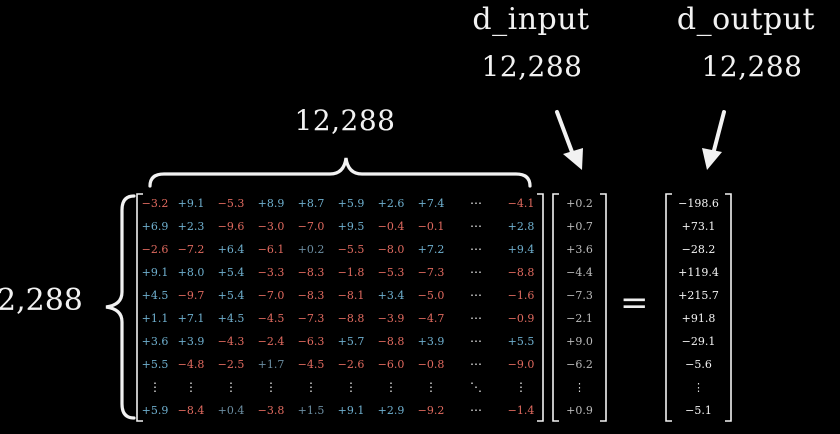 The image size is (840, 434). What do you see at coordinates (698, 249) in the screenshot?
I see `output-vector-entry: −28.2` at bounding box center [698, 249].